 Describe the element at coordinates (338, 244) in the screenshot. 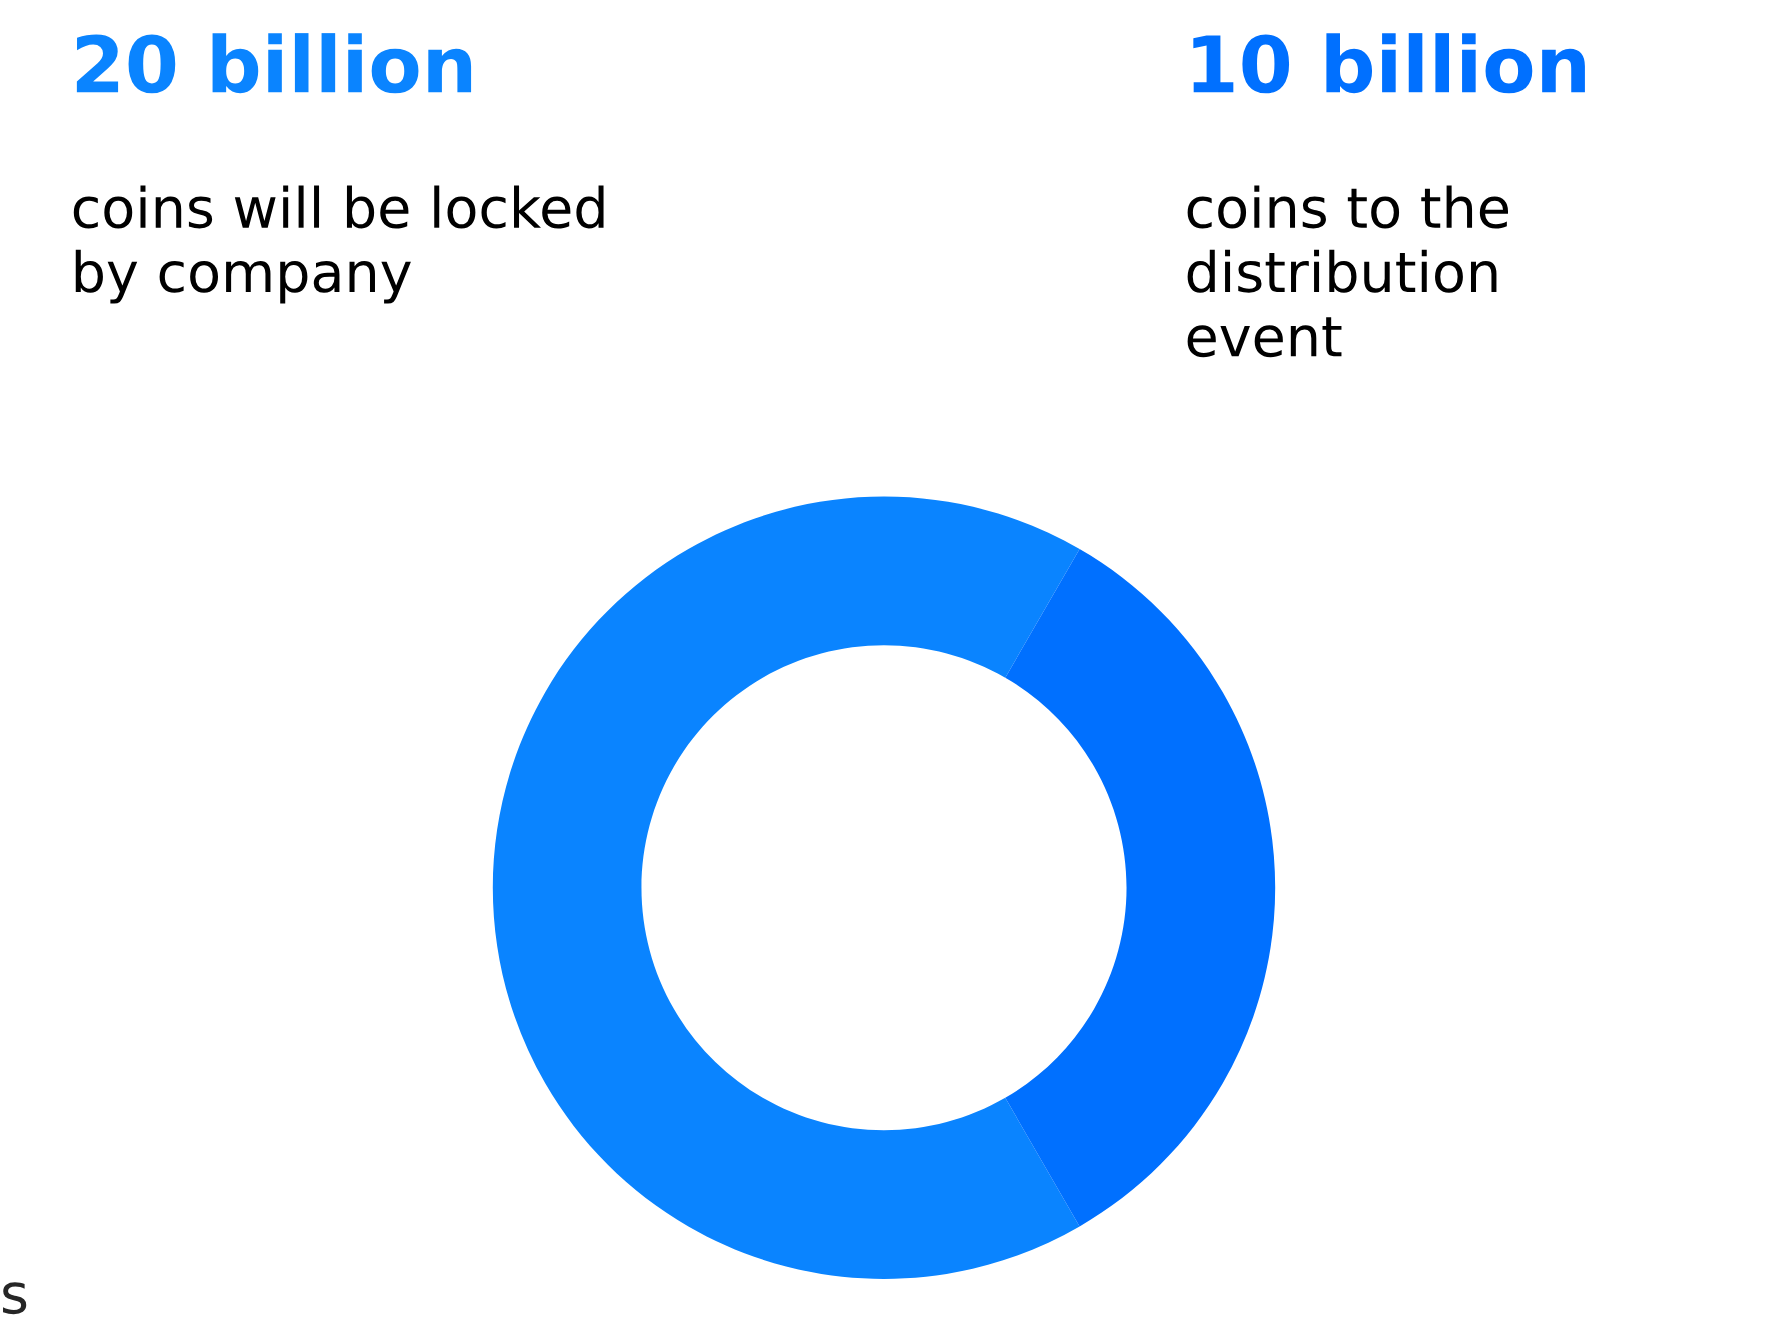

I see `slice-label: coins will be locked by company` at that location.